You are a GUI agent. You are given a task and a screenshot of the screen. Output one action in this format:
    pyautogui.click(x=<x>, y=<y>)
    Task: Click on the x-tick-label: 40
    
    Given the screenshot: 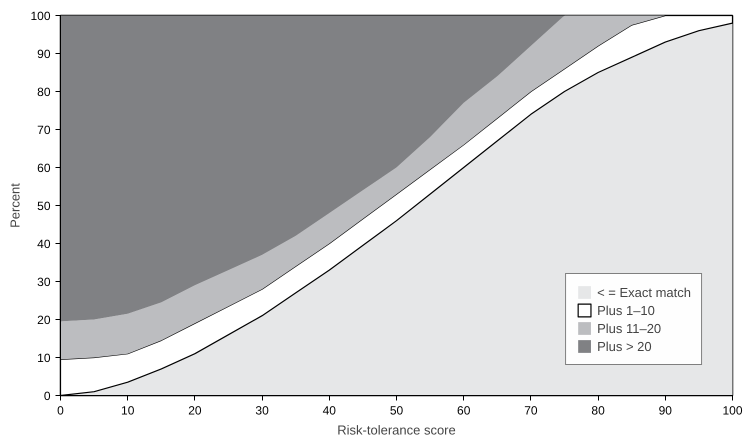 What is the action you would take?
    pyautogui.click(x=329, y=411)
    